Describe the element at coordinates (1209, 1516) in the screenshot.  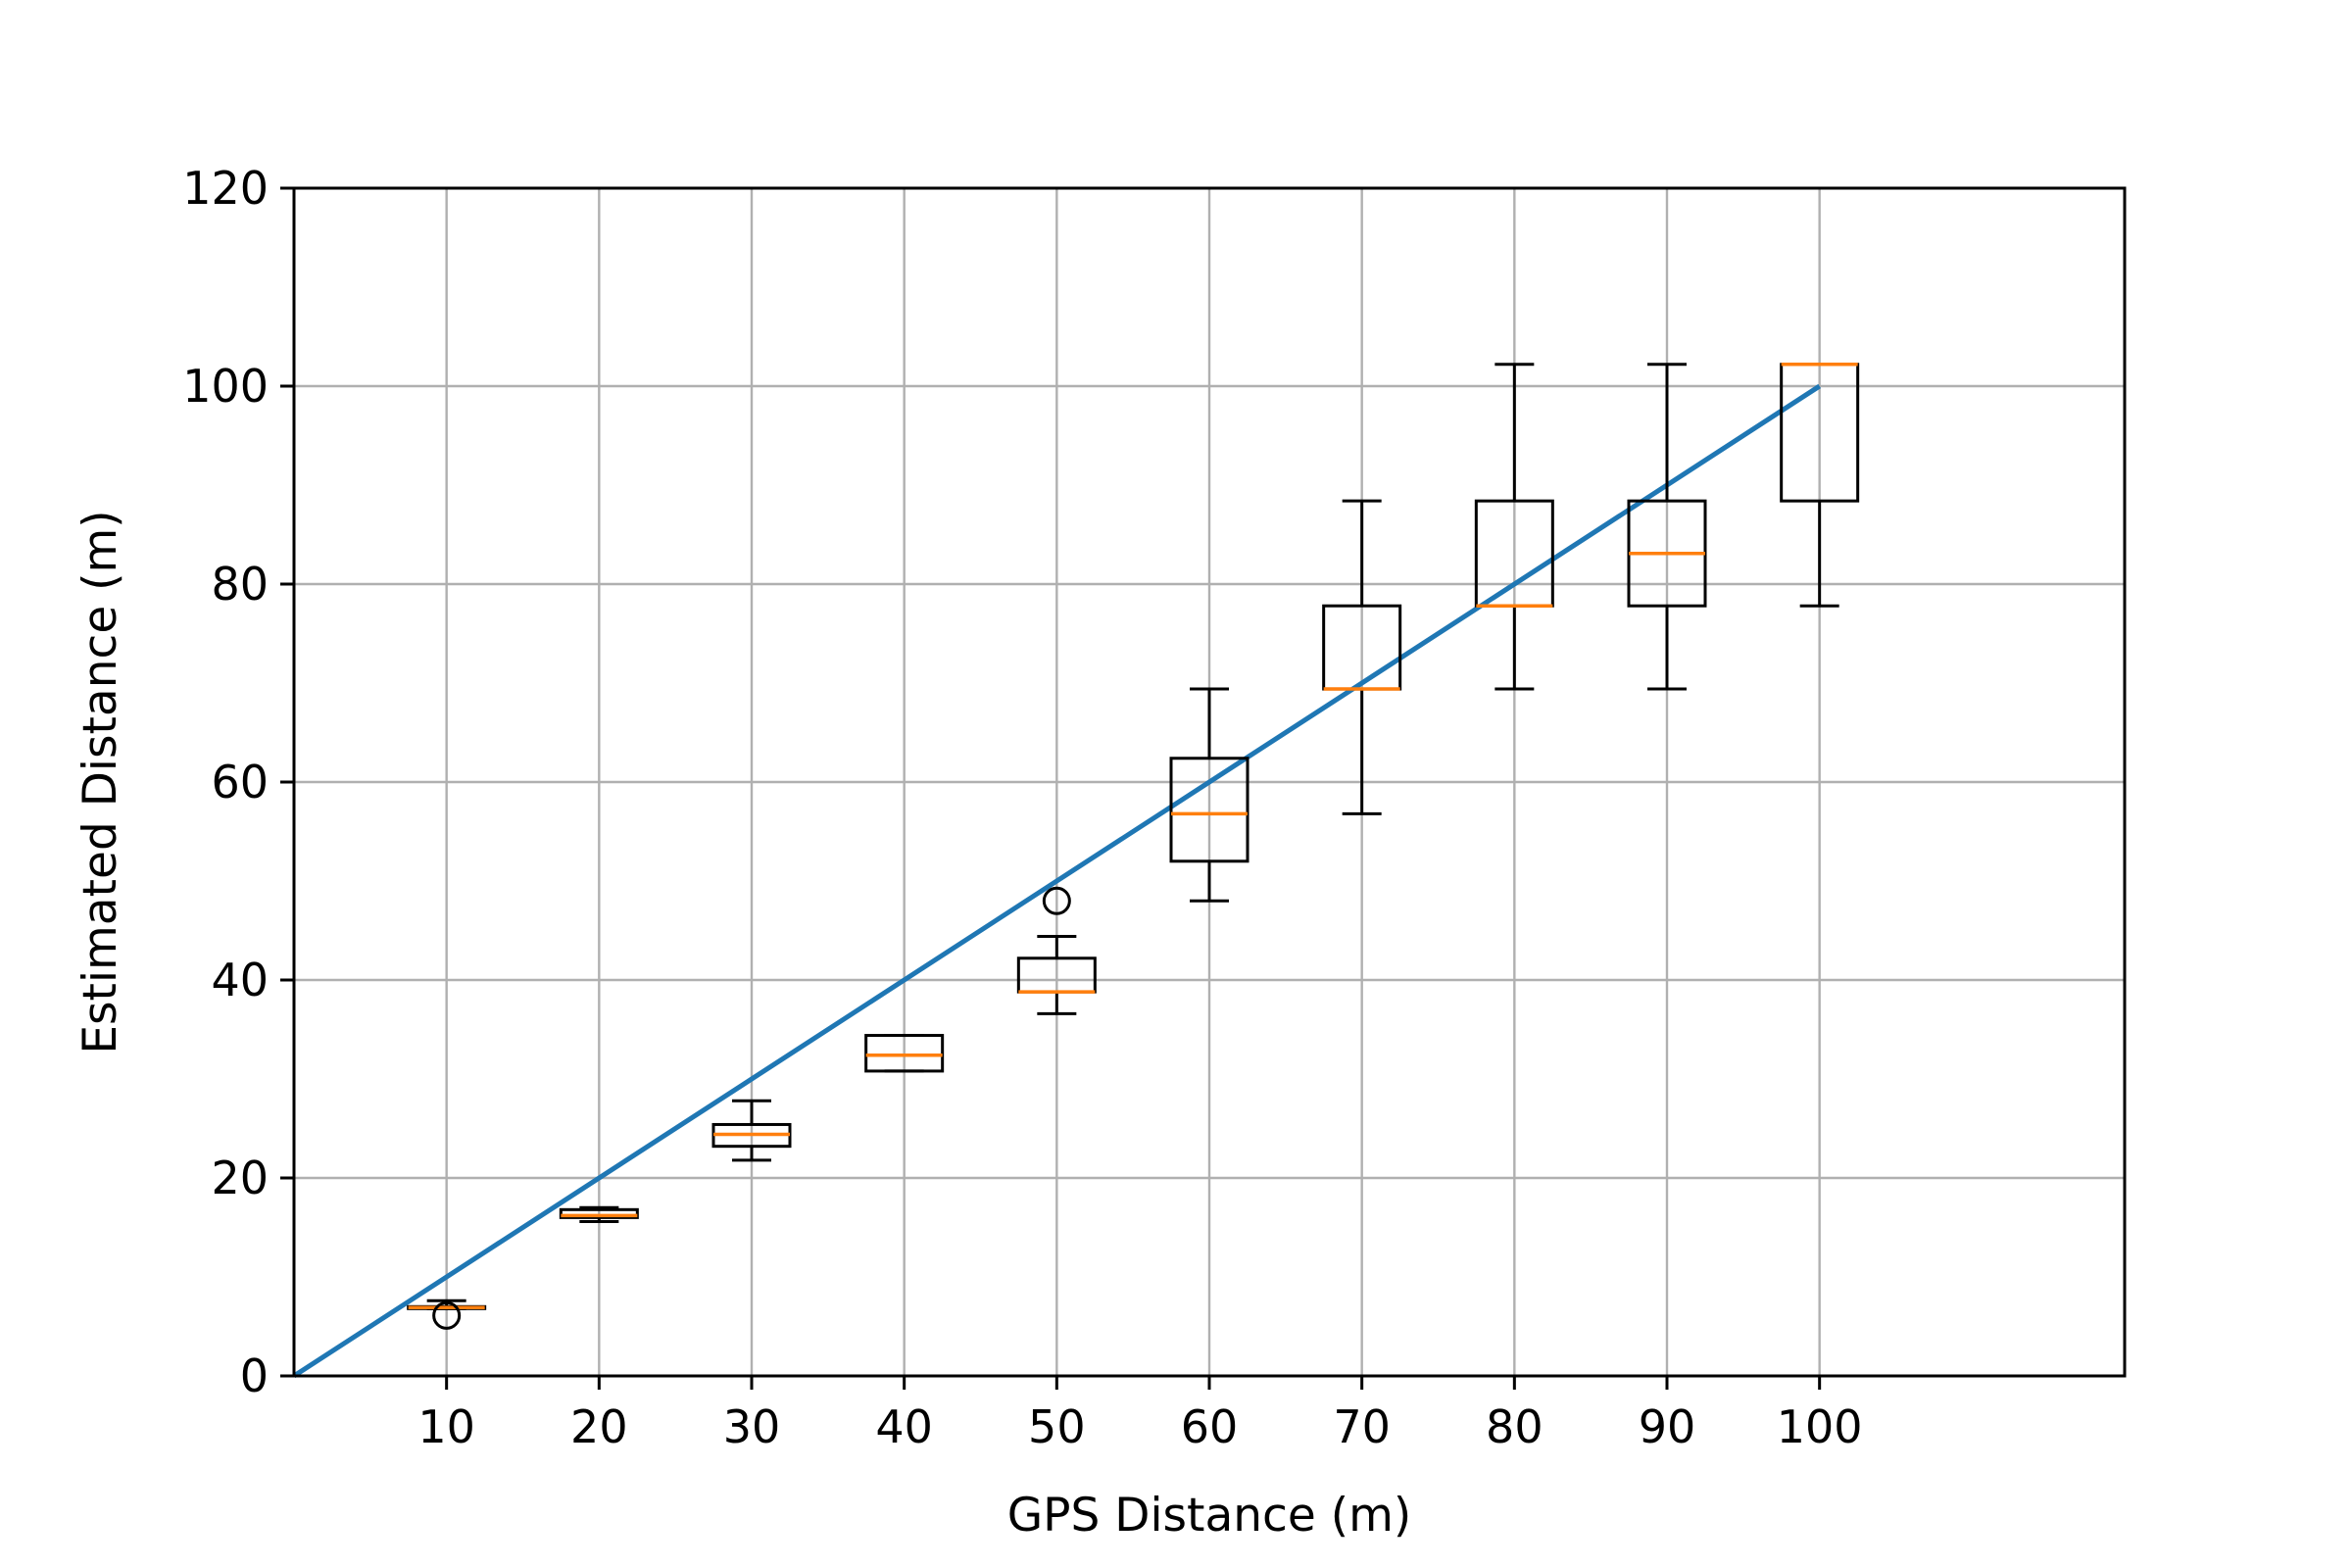
I see `x-axis-label: GPS Distance (m)` at that location.